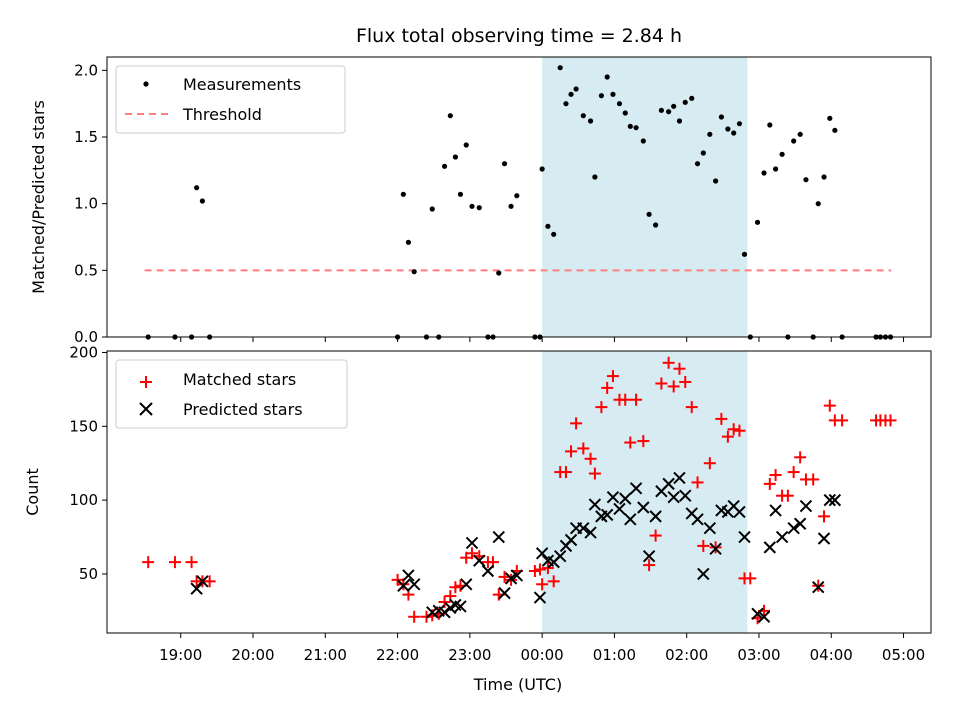 The width and height of the screenshot is (960, 720). What do you see at coordinates (32, 492) in the screenshot?
I see `bottom-panel-y-axis-label: Count` at bounding box center [32, 492].